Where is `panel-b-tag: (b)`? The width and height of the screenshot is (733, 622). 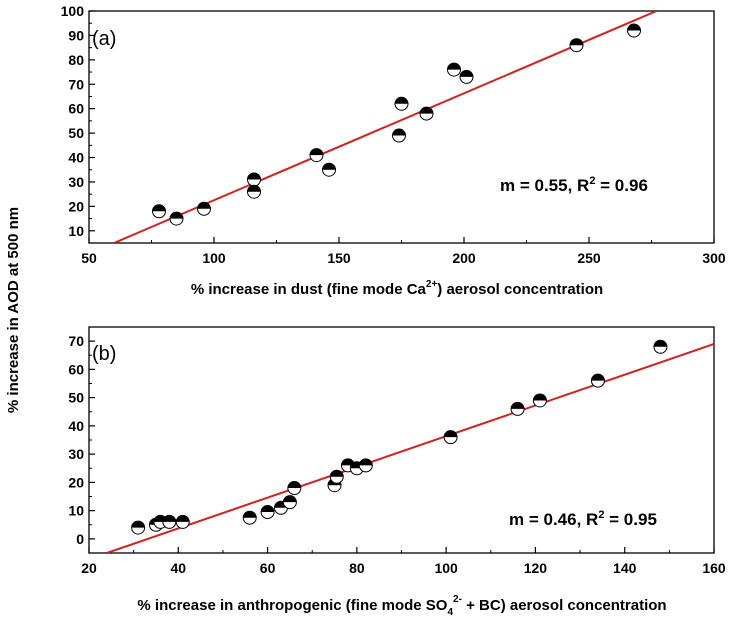 panel-b-tag: (b) is located at coordinates (104, 354).